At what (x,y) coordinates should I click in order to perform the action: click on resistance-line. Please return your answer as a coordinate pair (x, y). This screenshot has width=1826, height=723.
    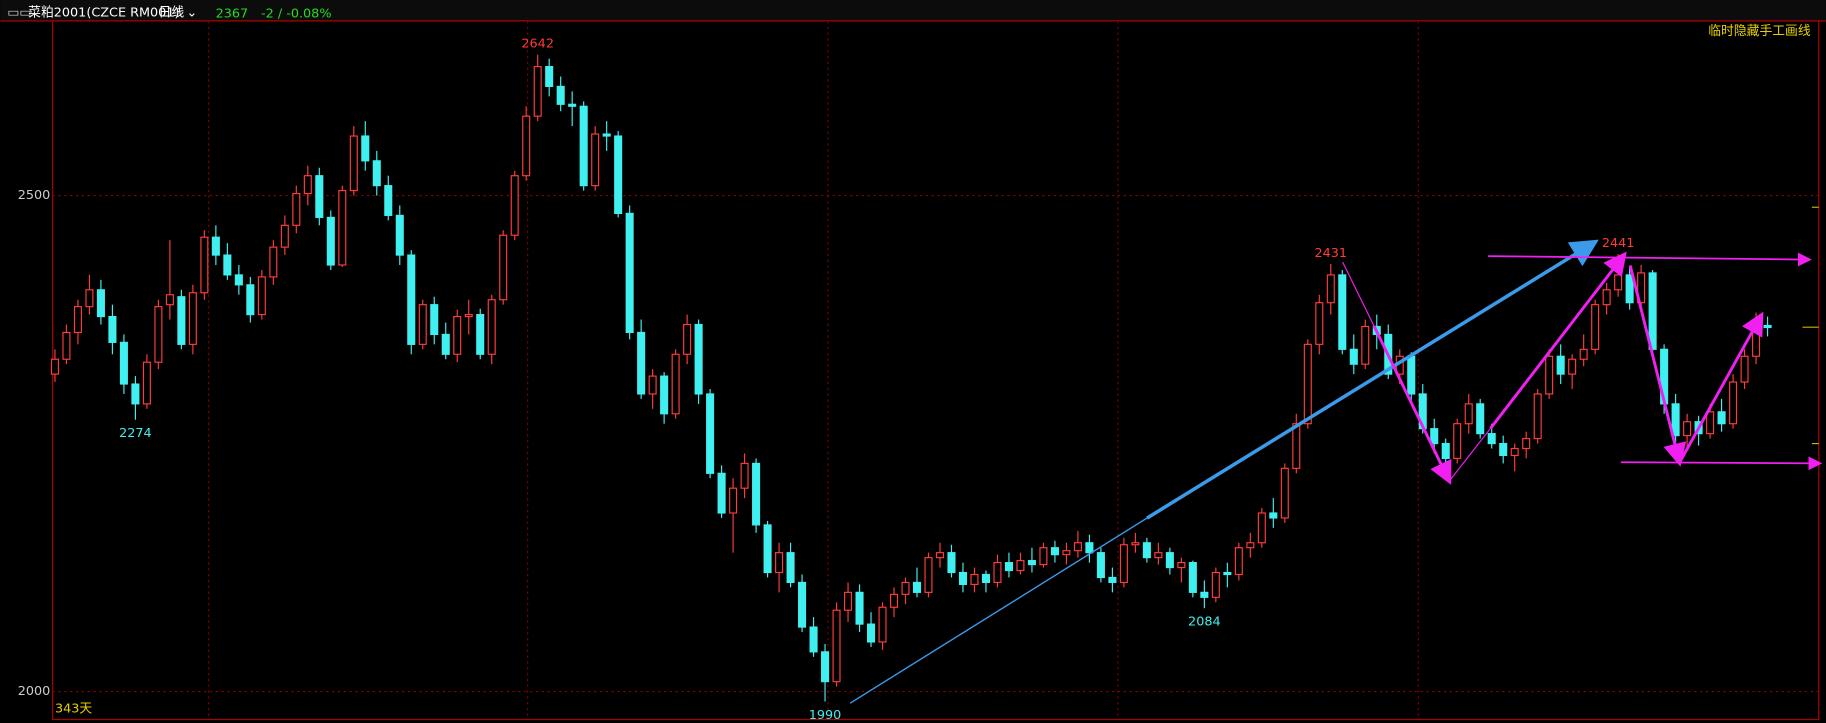
    Looking at the image, I should click on (1650, 259).